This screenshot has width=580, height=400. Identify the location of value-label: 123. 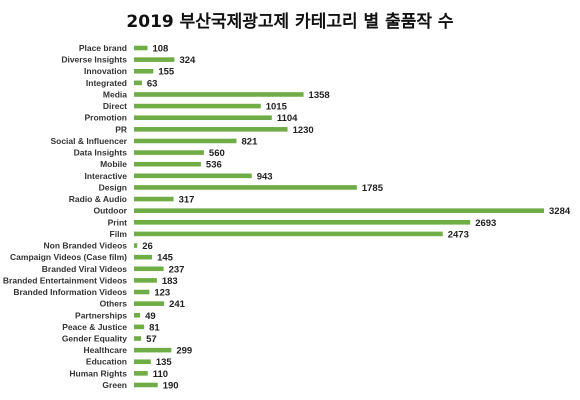
(162, 293).